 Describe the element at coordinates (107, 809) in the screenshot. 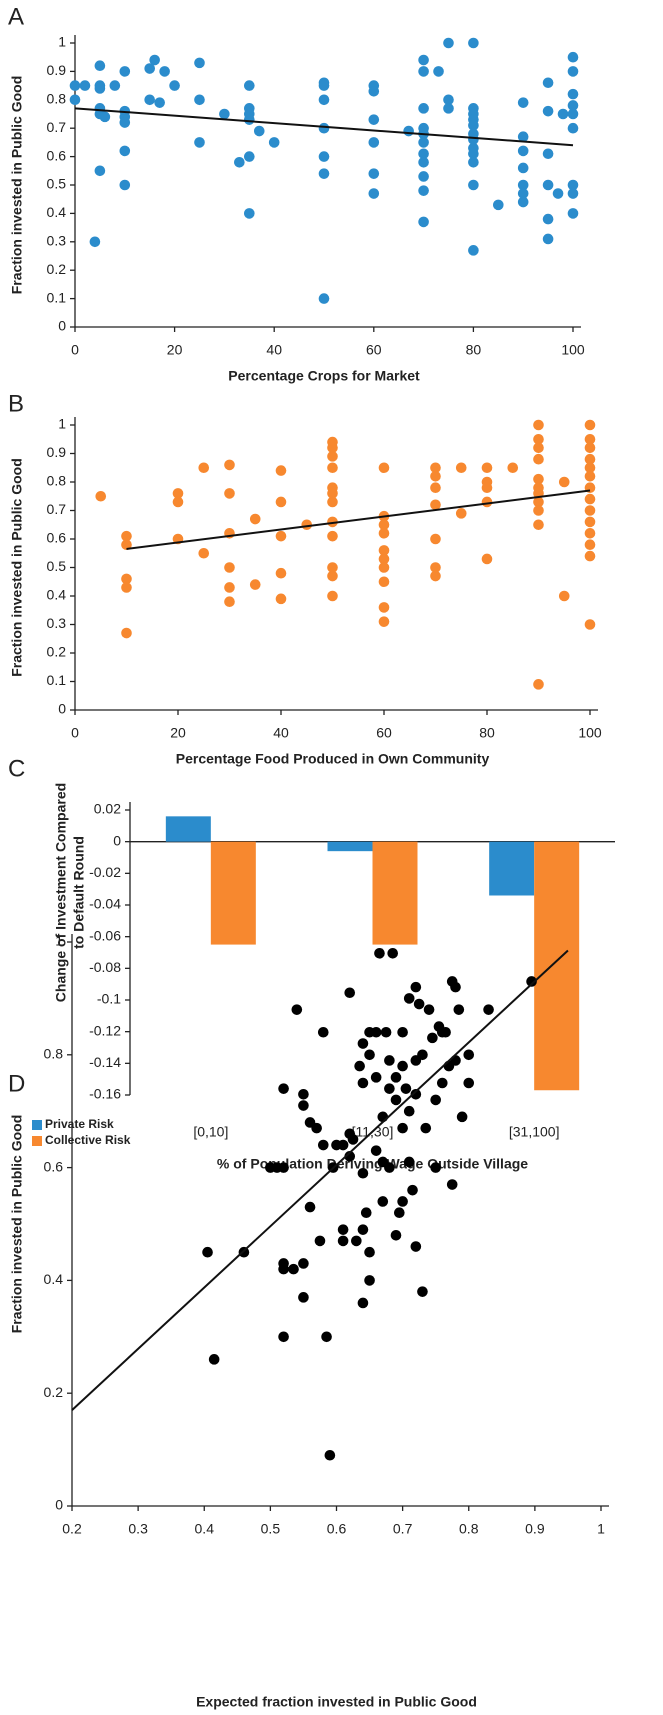

I see `y-tick-label: 0.02` at that location.